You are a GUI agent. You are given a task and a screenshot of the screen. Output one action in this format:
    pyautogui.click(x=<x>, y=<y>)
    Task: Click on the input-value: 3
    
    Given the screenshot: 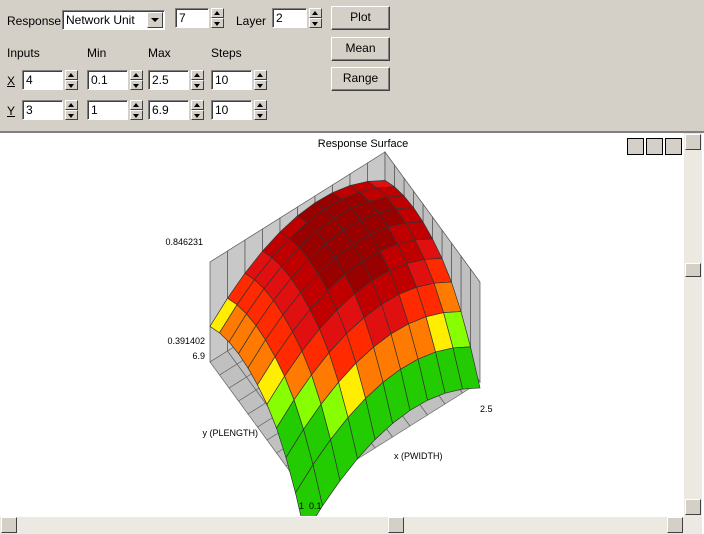 What is the action you would take?
    pyautogui.click(x=29, y=110)
    